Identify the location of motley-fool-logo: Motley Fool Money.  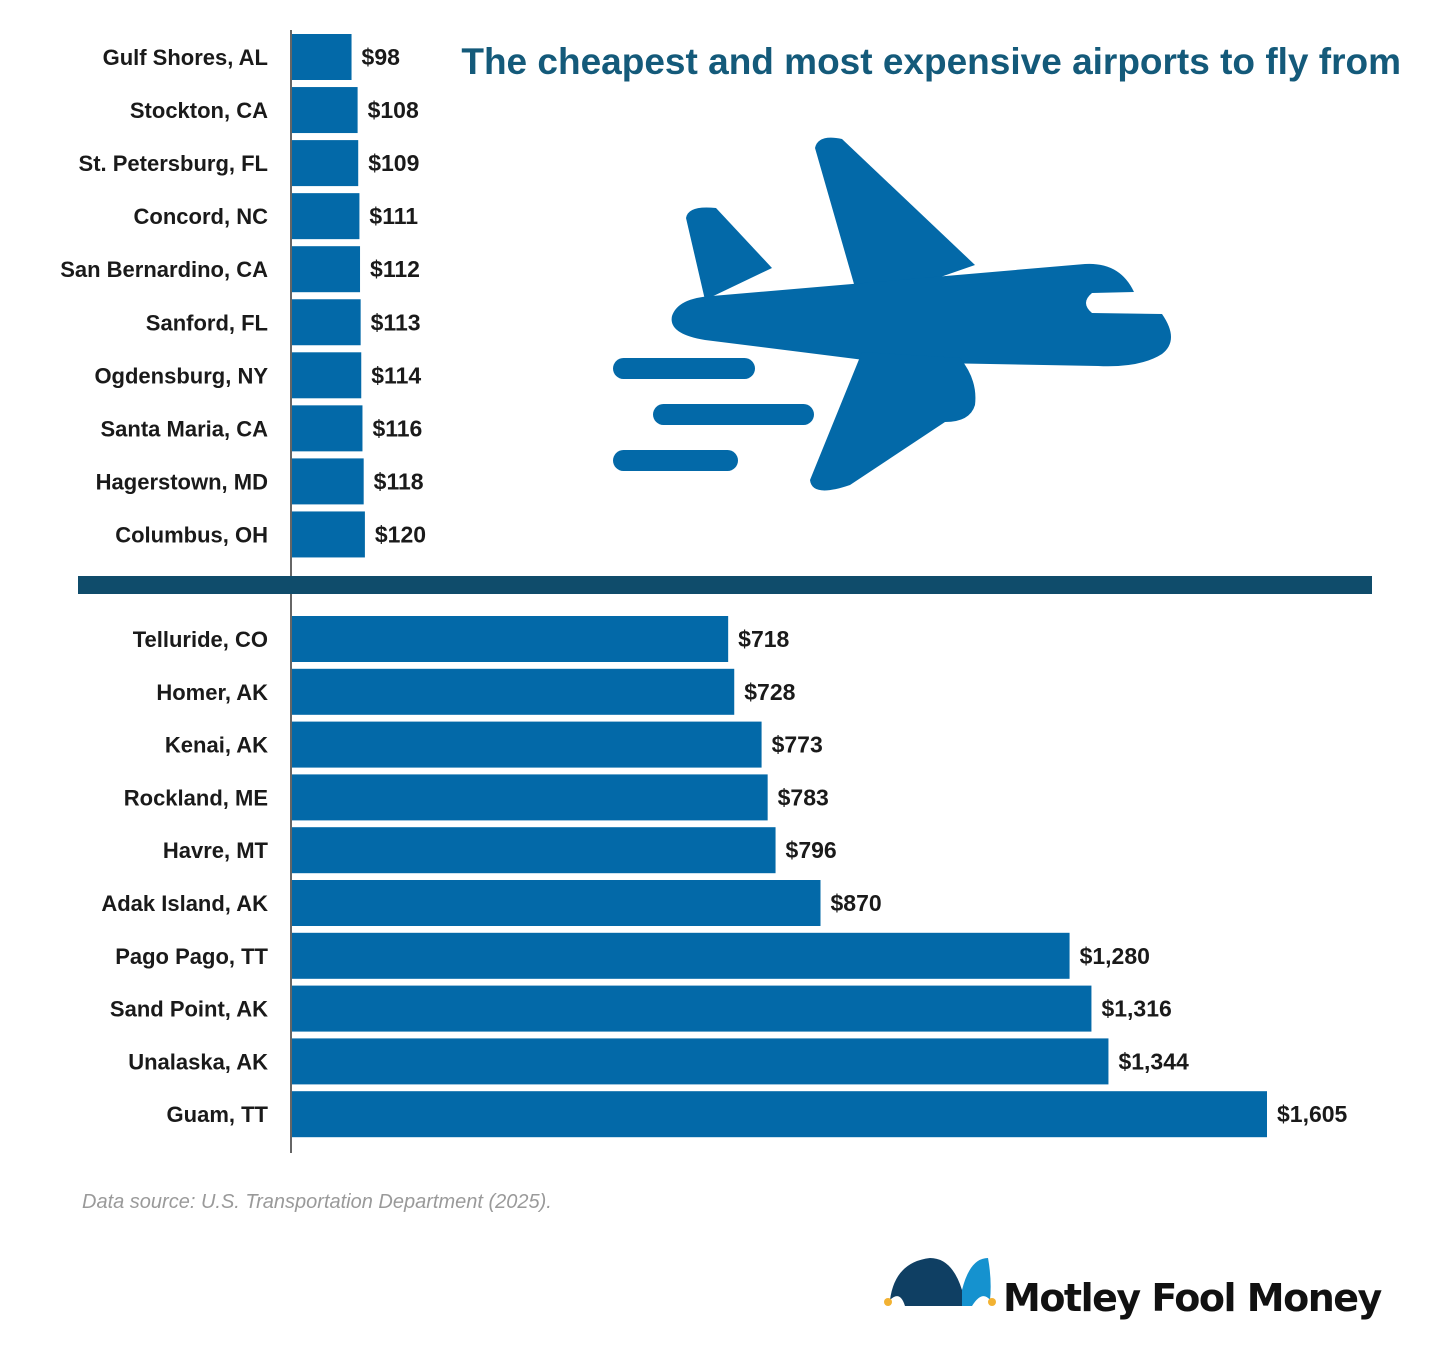
(1134, 1289).